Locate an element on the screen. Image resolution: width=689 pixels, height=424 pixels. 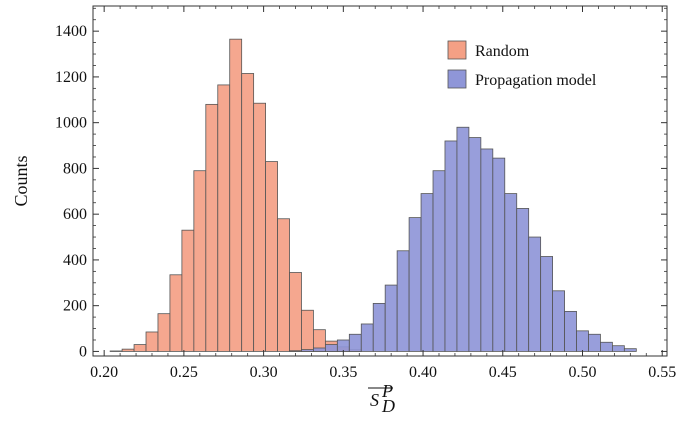
y-axis-label: Counts is located at coordinates (21, 180).